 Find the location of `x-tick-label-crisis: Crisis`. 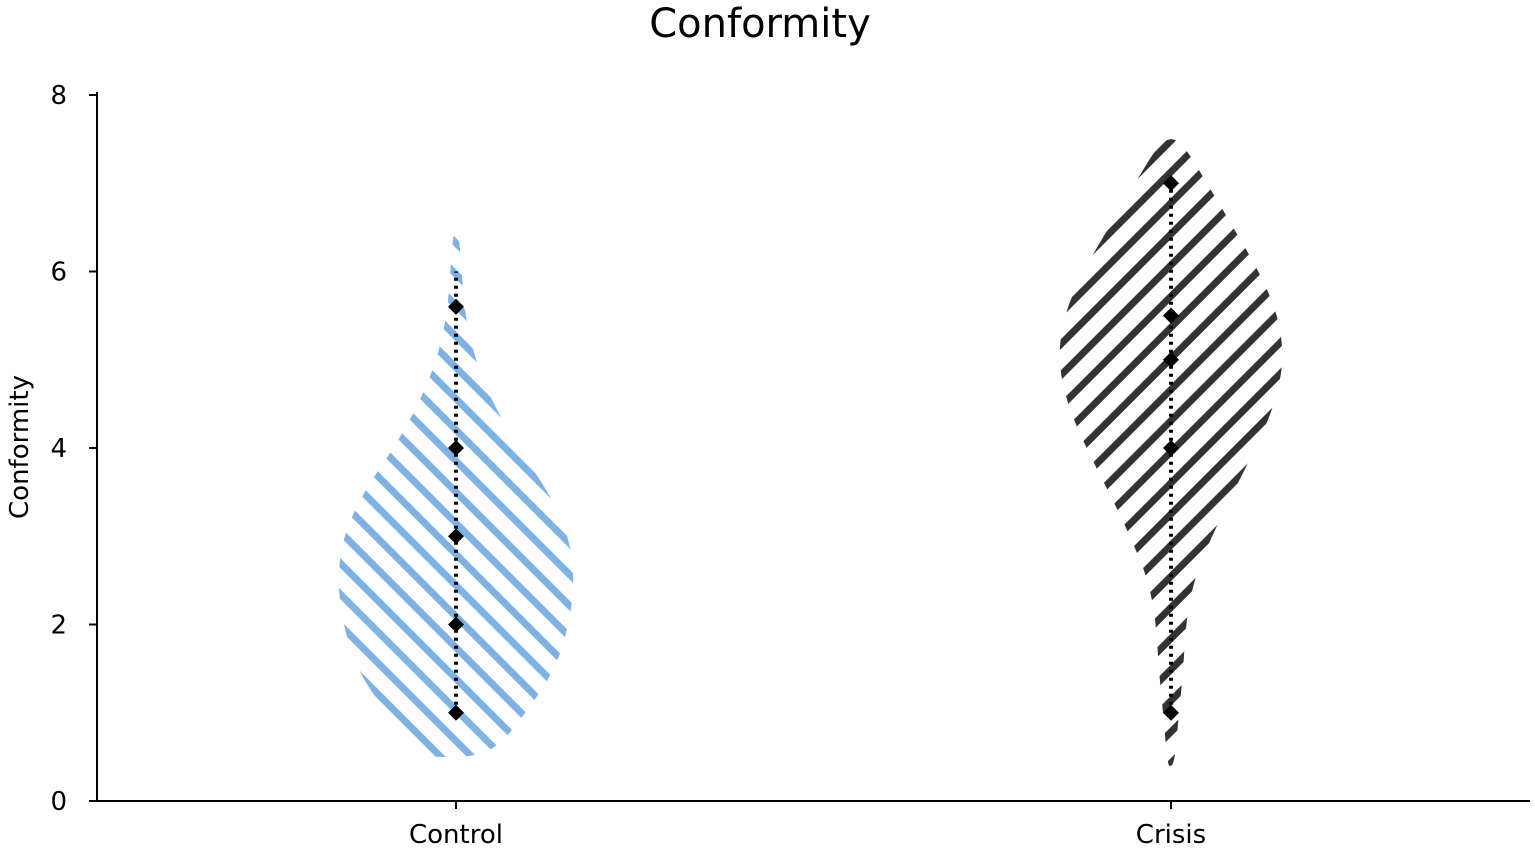

x-tick-label-crisis: Crisis is located at coordinates (1171, 835).